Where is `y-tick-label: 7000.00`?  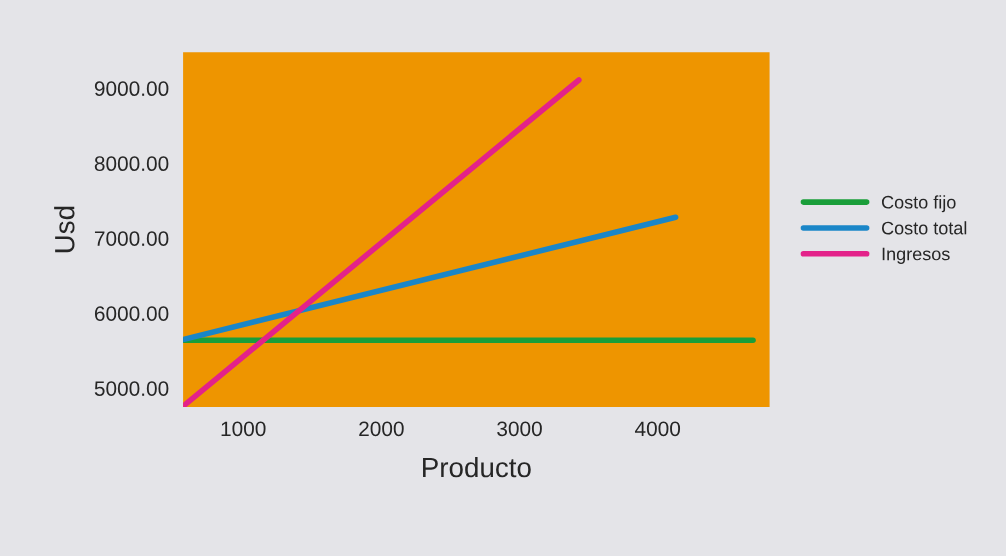 y-tick-label: 7000.00 is located at coordinates (131, 239).